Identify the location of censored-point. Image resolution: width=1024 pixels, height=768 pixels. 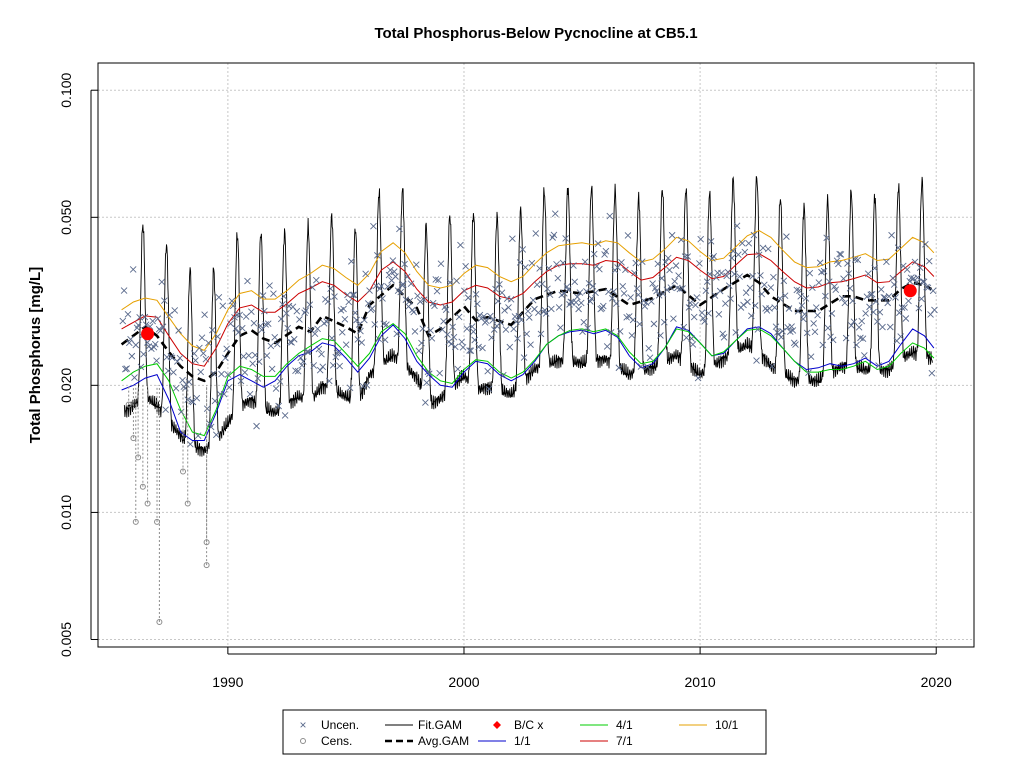
(206, 565).